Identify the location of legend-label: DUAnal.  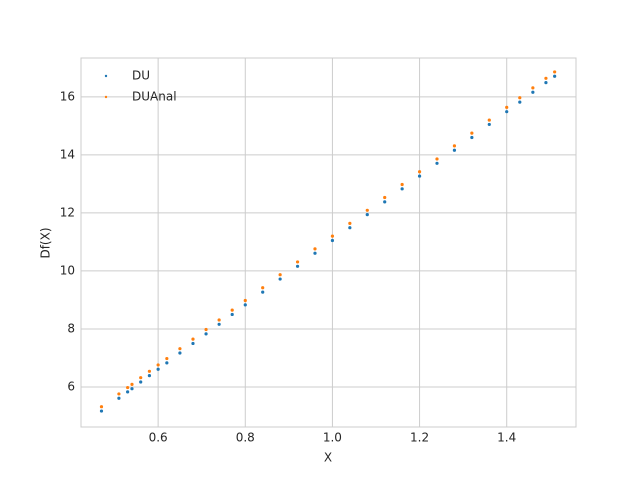
(154, 97).